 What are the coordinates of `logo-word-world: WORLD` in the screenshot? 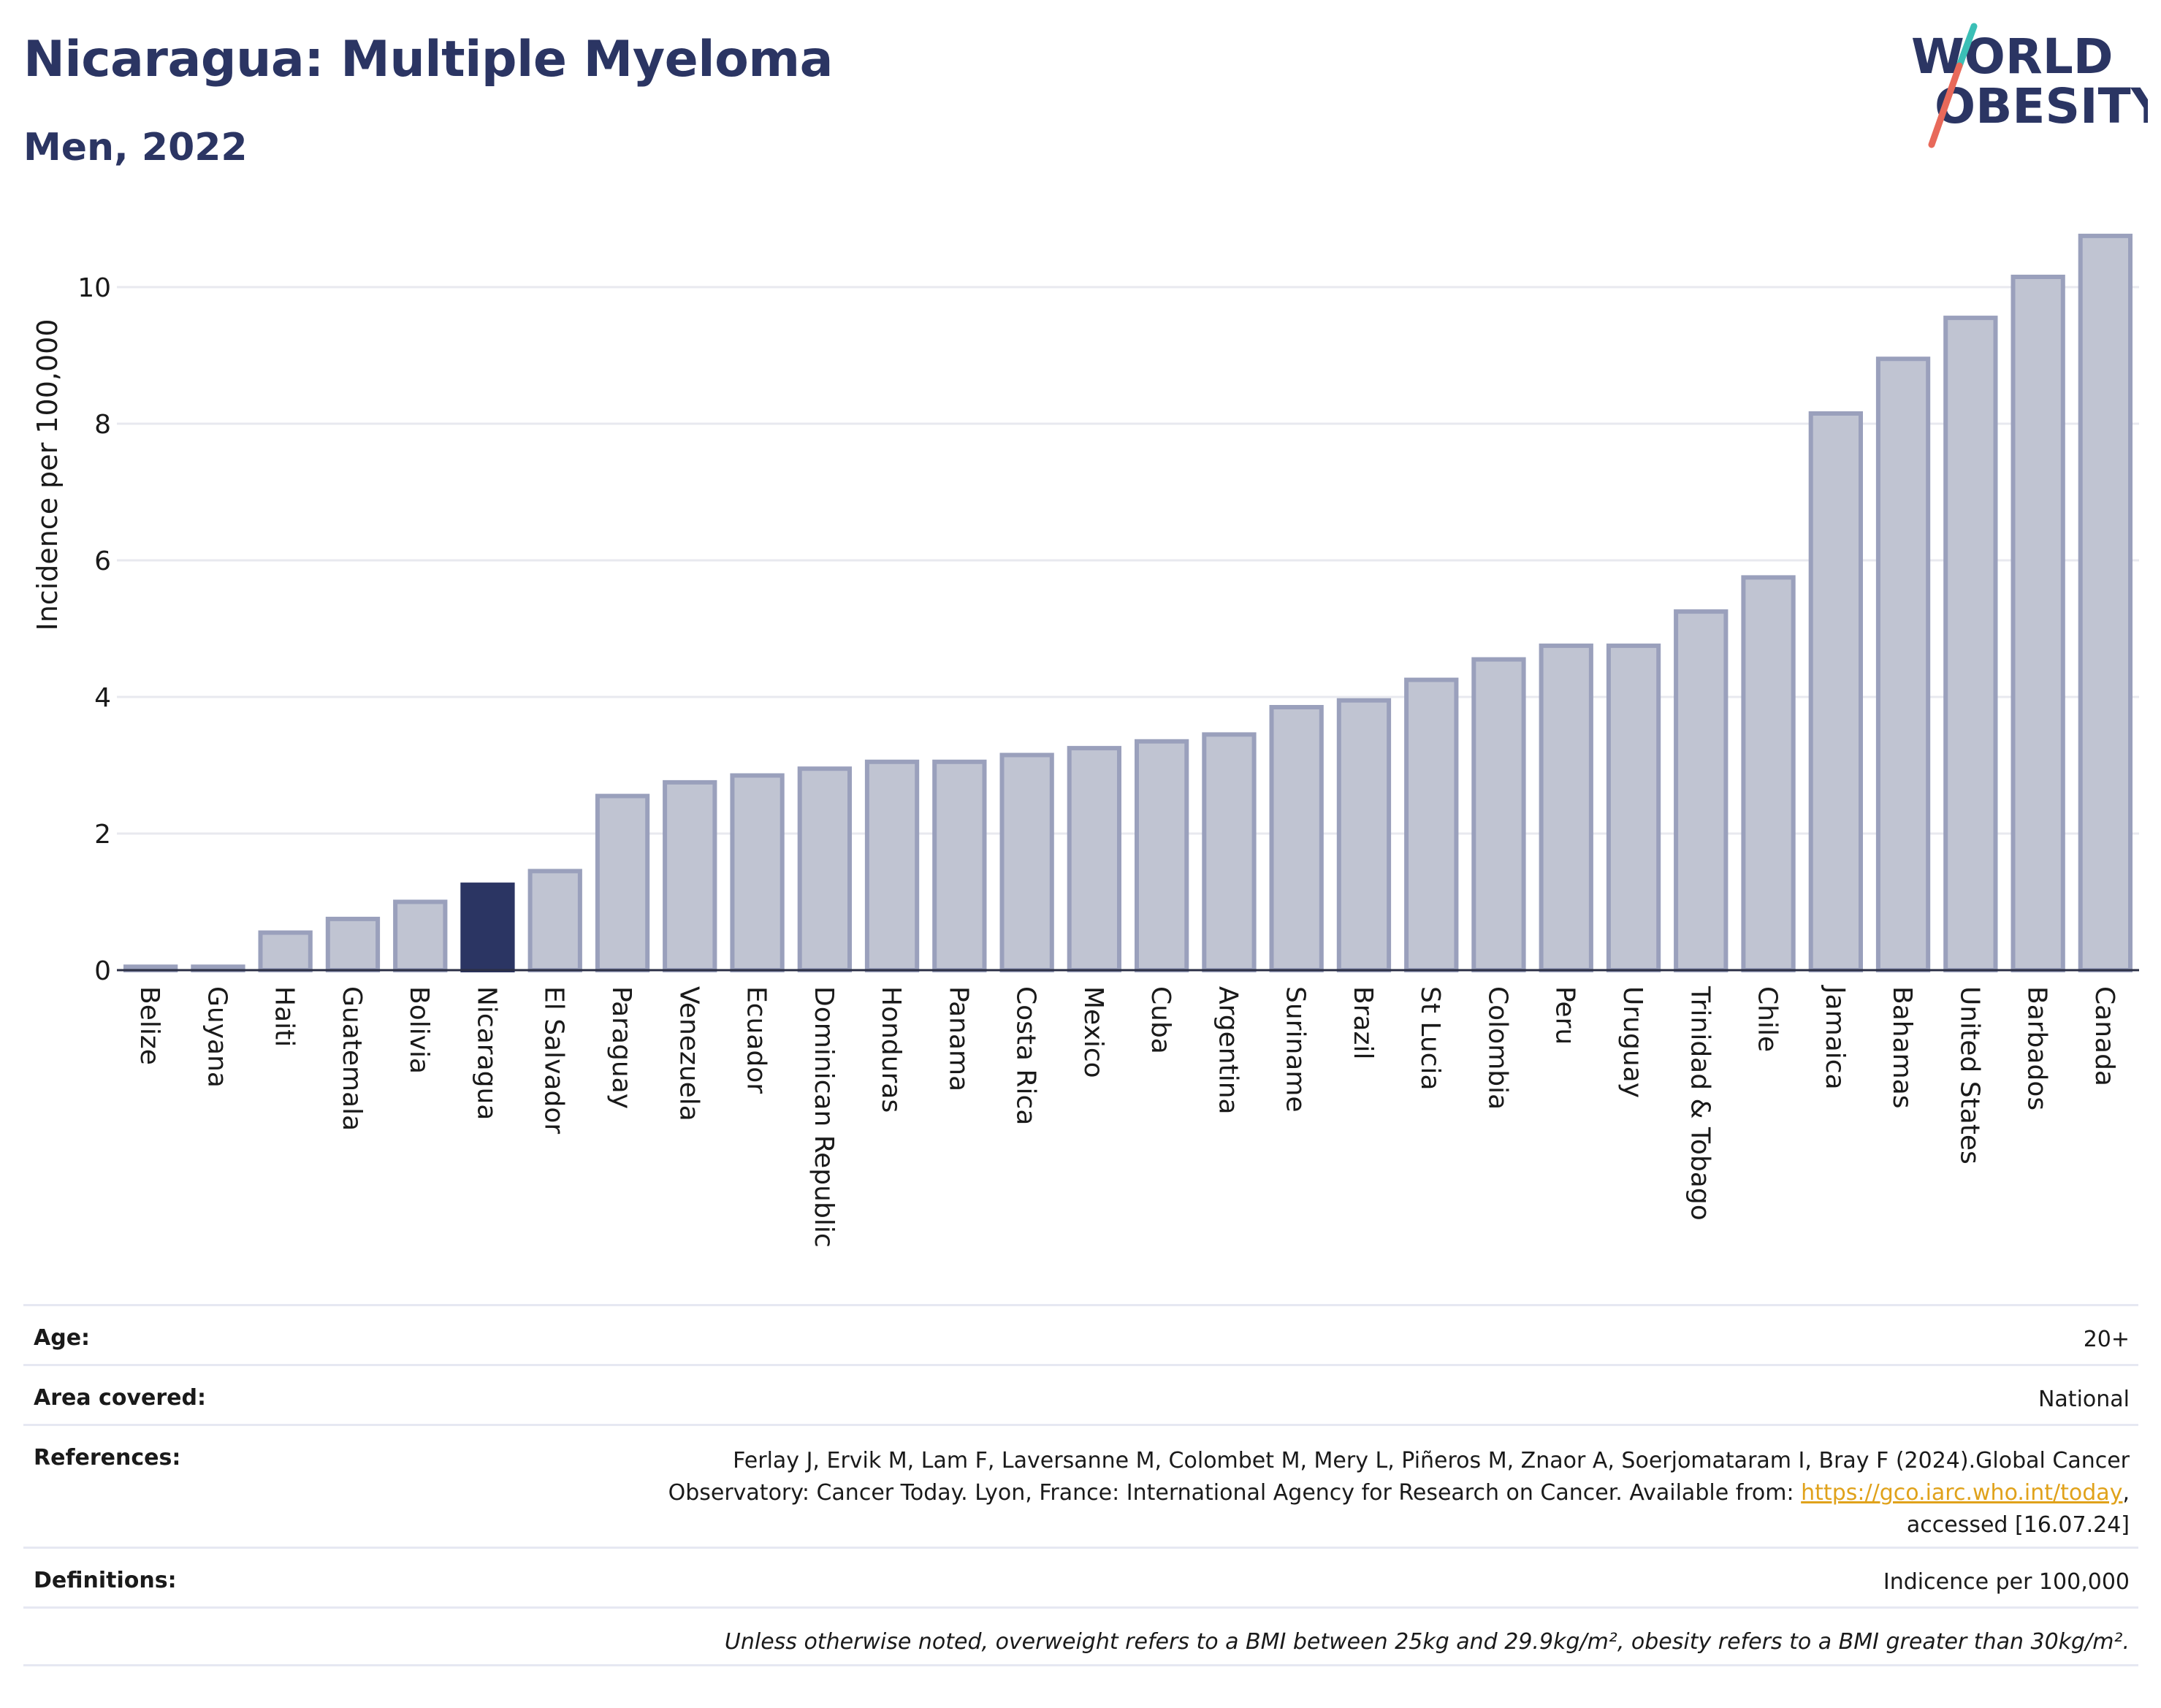 It's located at (2012, 56).